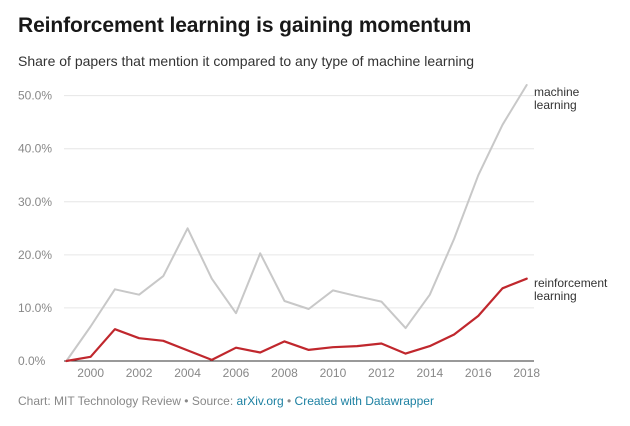 This screenshot has width=630, height=426. Describe the element at coordinates (90, 373) in the screenshot. I see `x-tick-label: 2000` at that location.